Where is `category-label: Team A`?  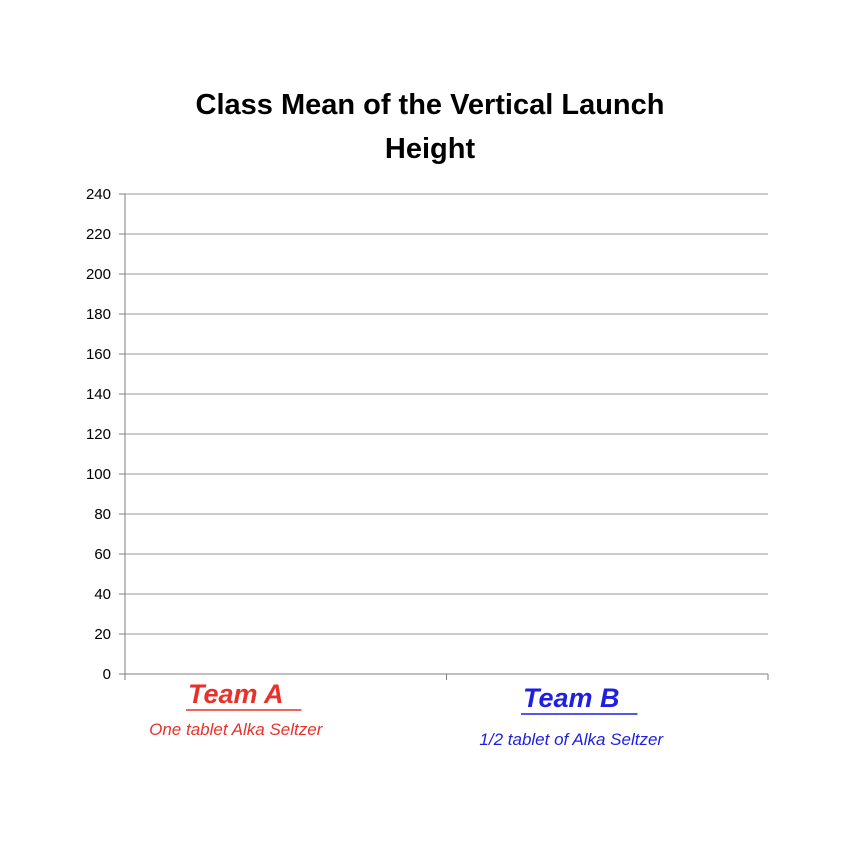 category-label: Team A is located at coordinates (236, 694).